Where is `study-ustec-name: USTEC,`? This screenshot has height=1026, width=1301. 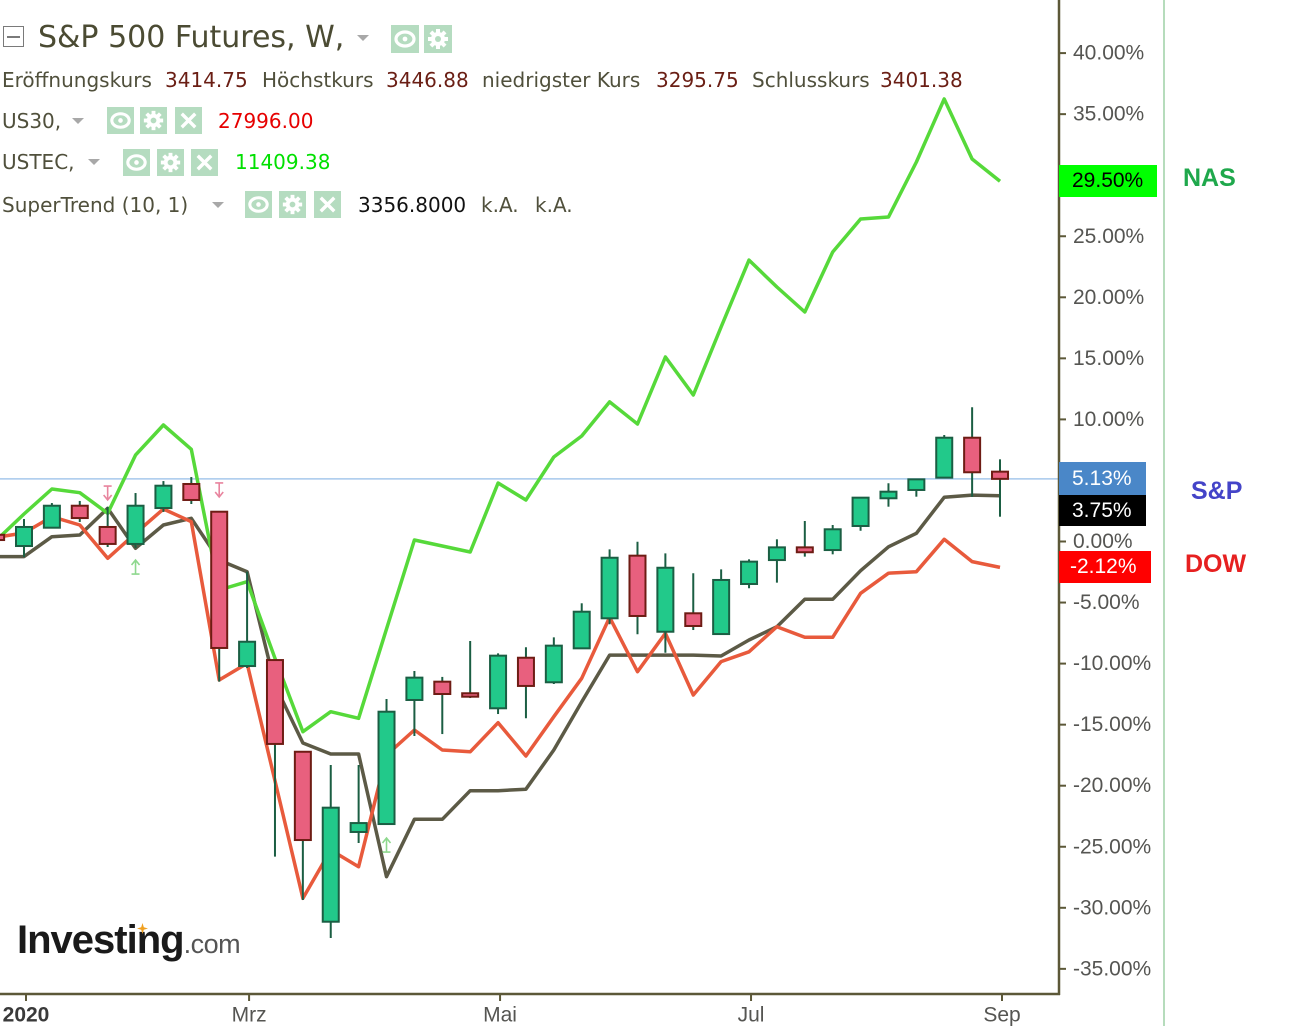
study-ustec-name: USTEC, is located at coordinates (38, 162).